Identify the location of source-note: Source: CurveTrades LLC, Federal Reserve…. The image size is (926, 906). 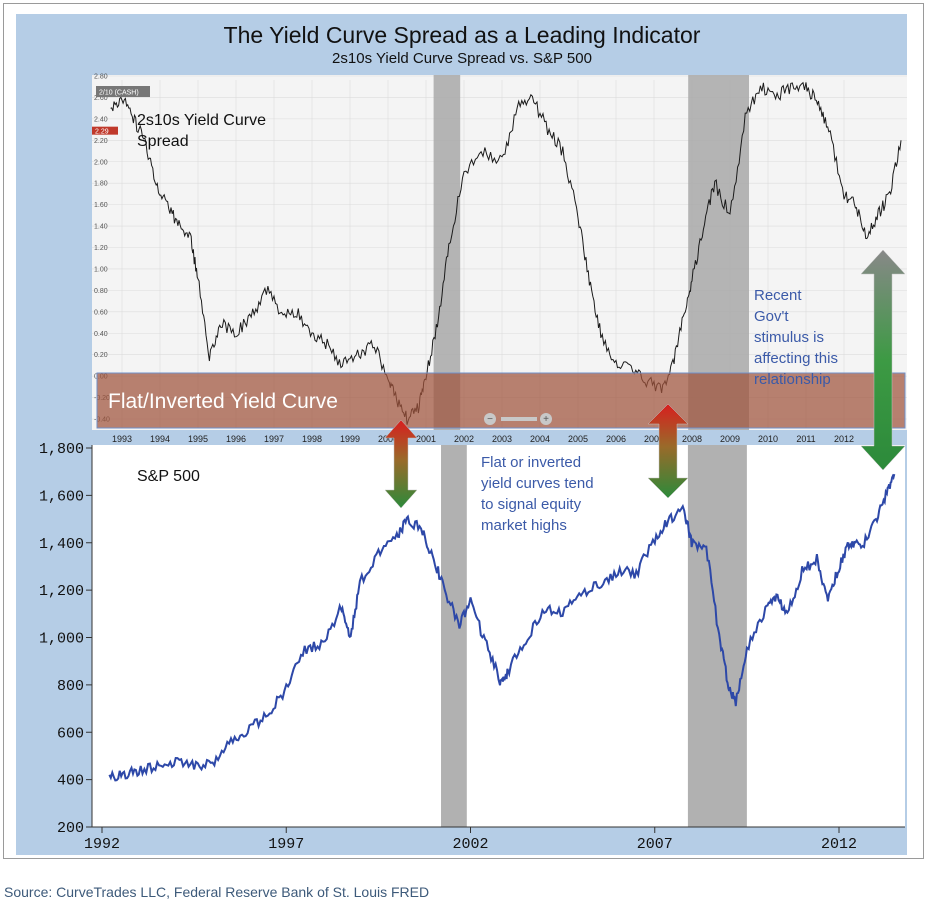
(217, 892).